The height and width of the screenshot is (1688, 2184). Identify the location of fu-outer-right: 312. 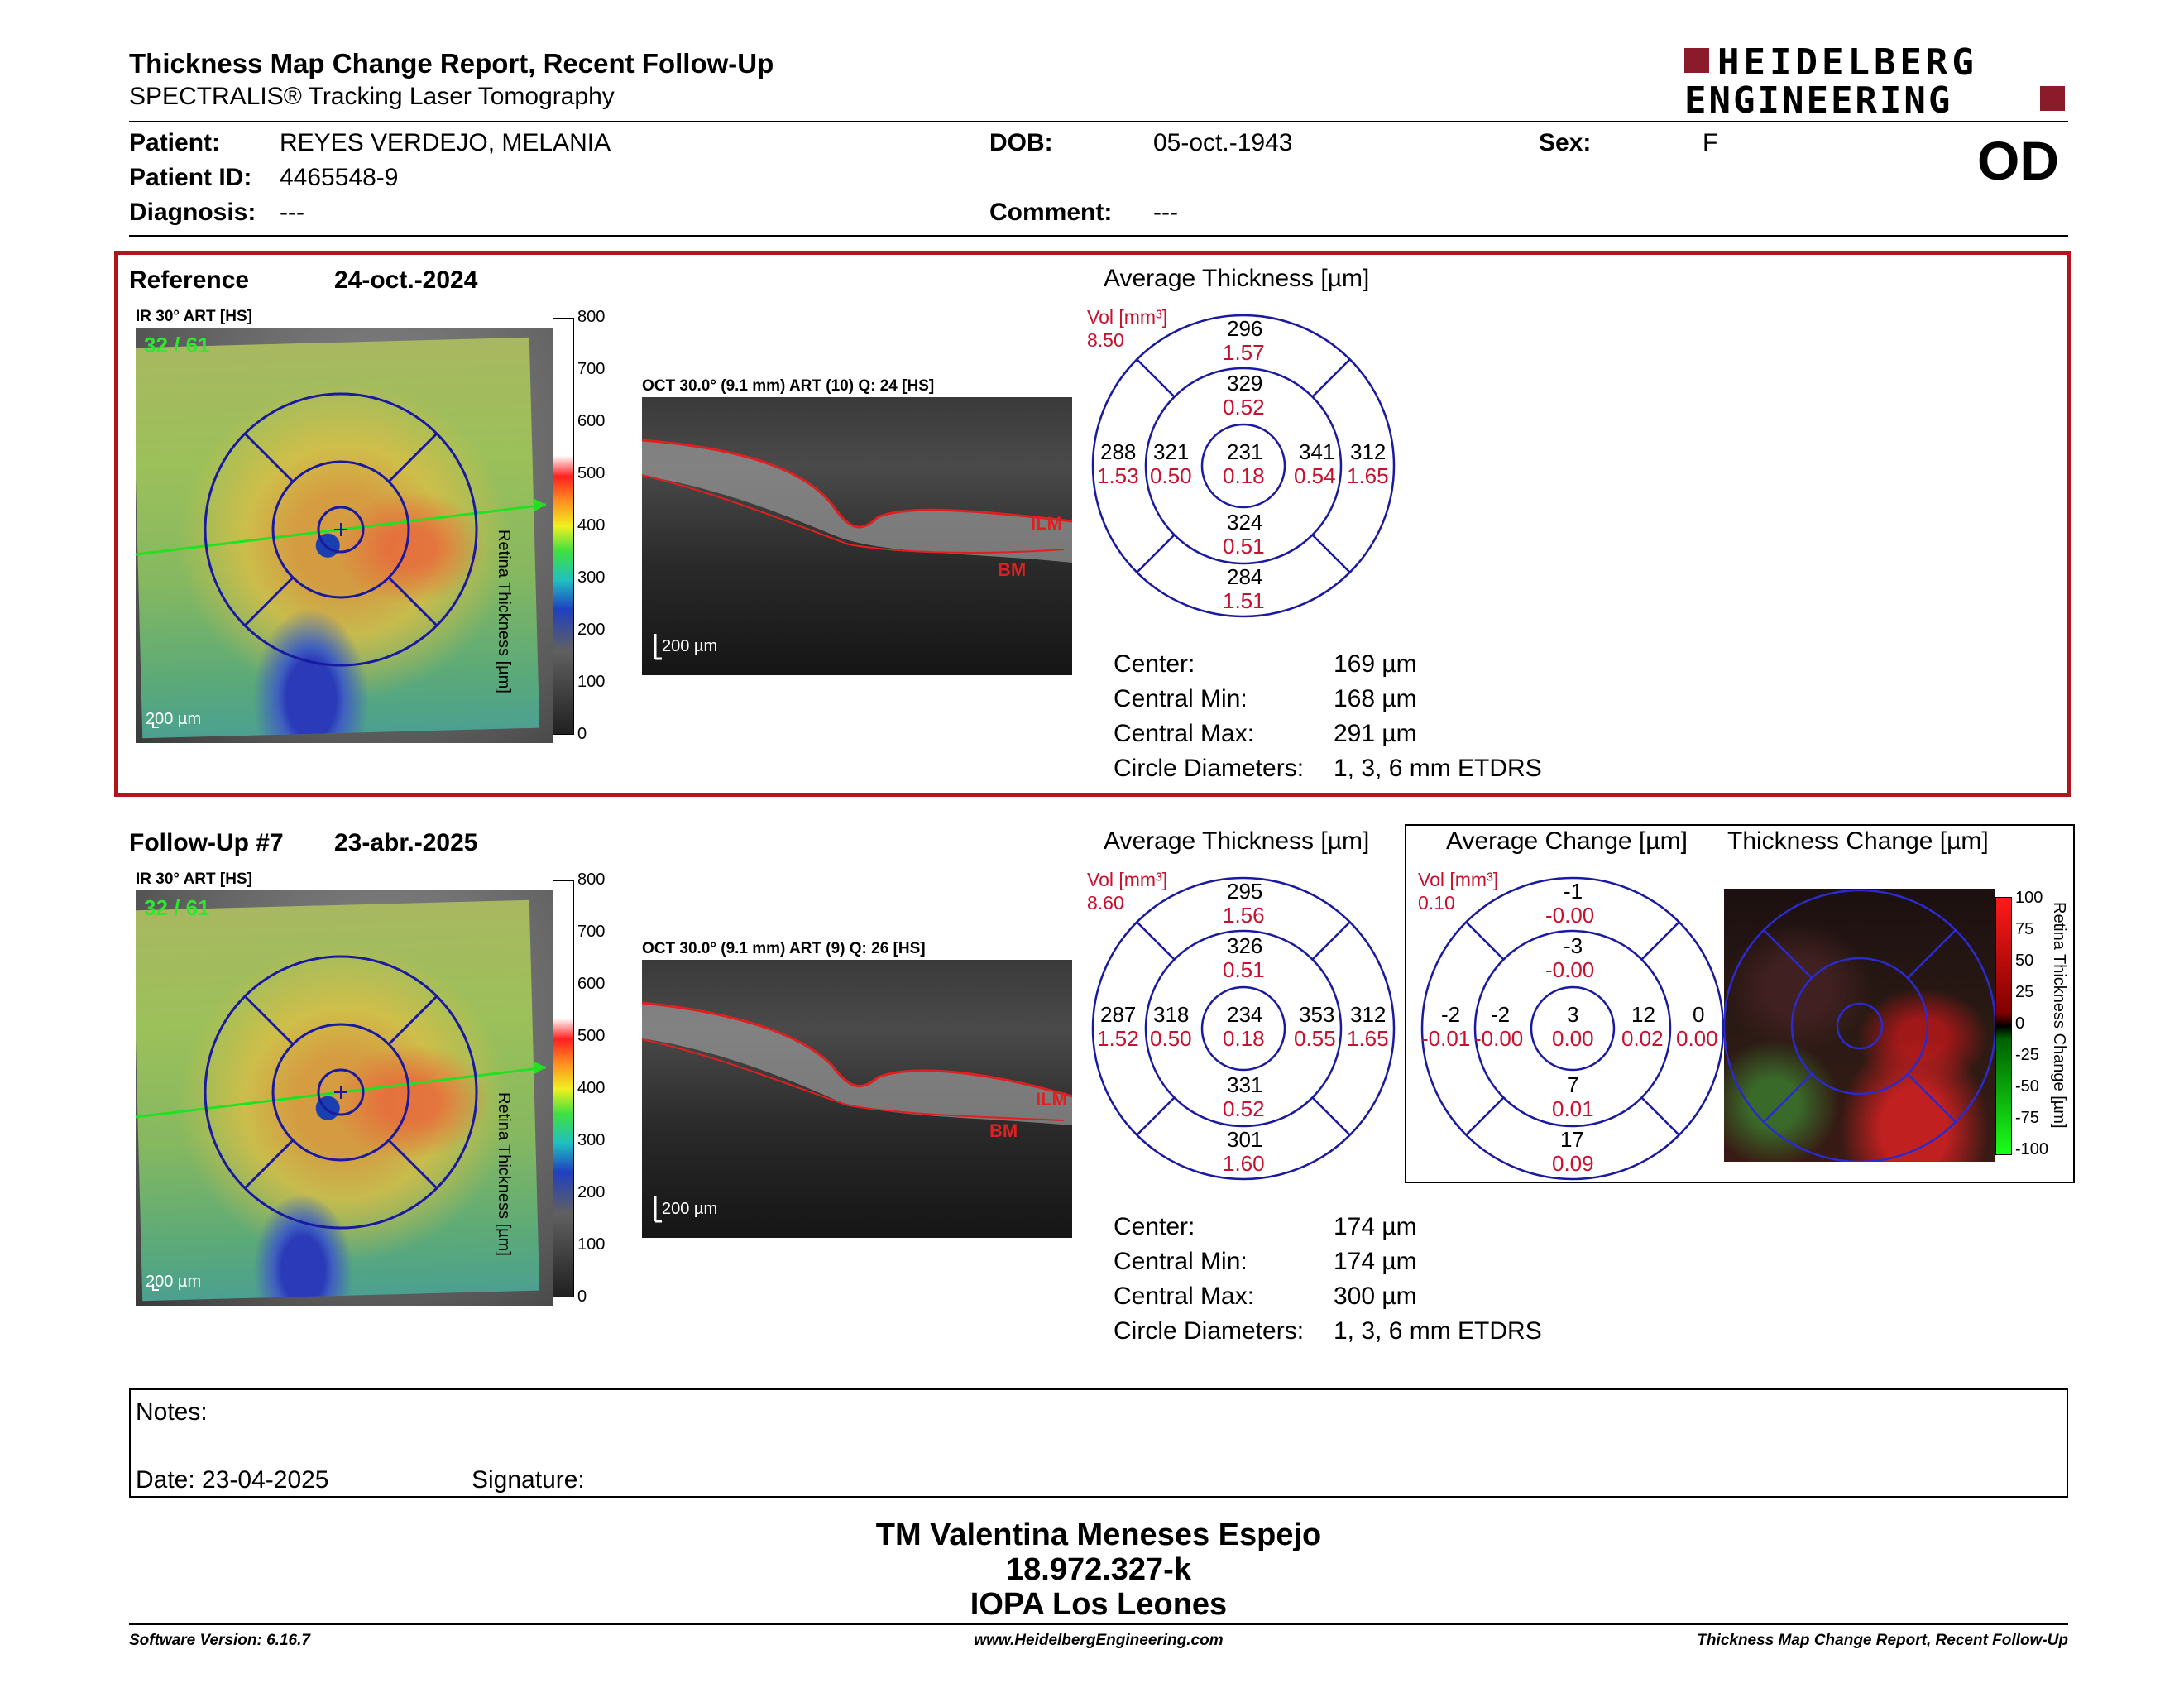
(1368, 1014).